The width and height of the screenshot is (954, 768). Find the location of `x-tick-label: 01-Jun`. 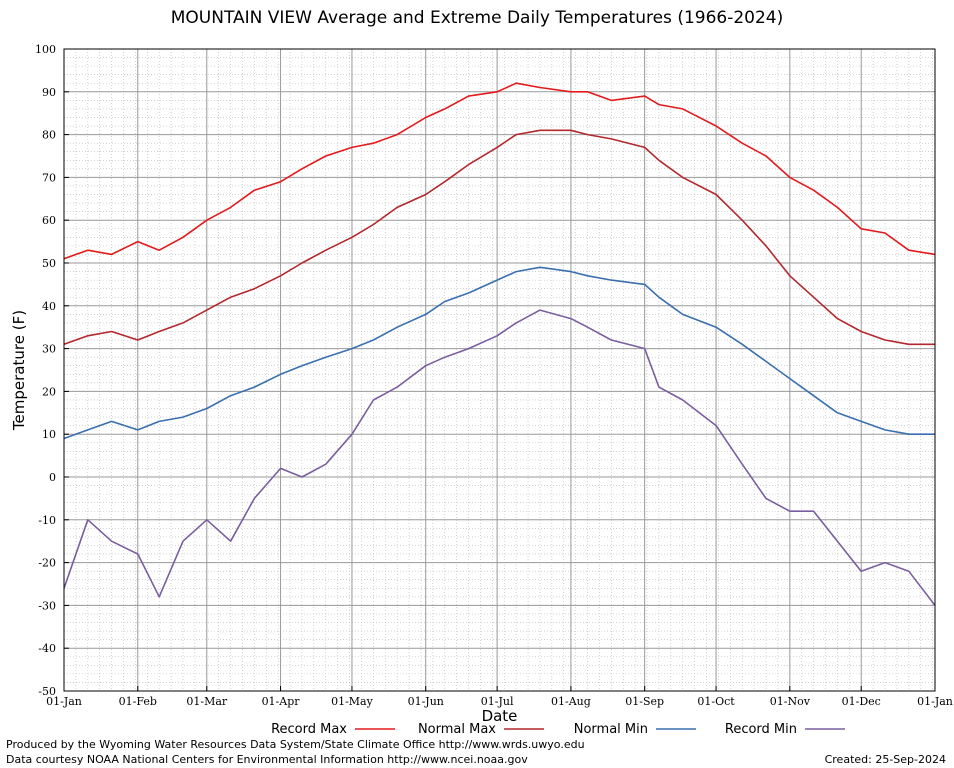

x-tick-label: 01-Jun is located at coordinates (426, 701).